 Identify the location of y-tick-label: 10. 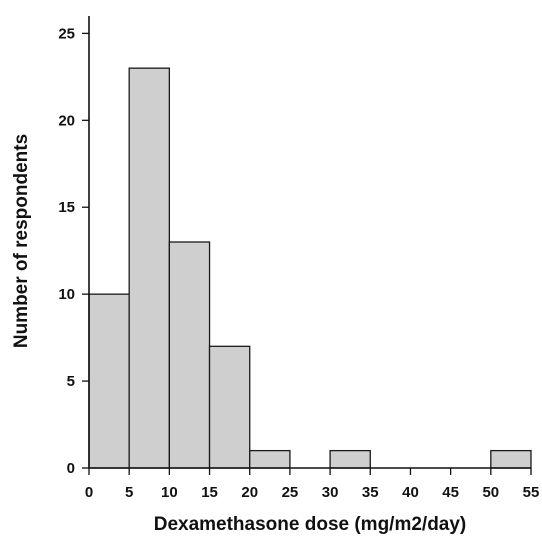
(66, 294).